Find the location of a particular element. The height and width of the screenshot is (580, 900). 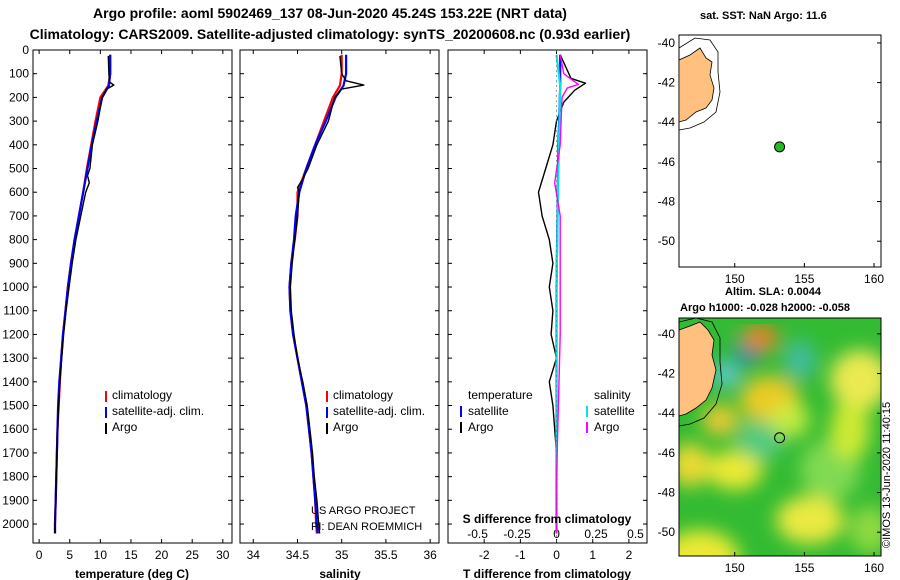

s-diff-tick-label: -0.5 is located at coordinates (477, 534).